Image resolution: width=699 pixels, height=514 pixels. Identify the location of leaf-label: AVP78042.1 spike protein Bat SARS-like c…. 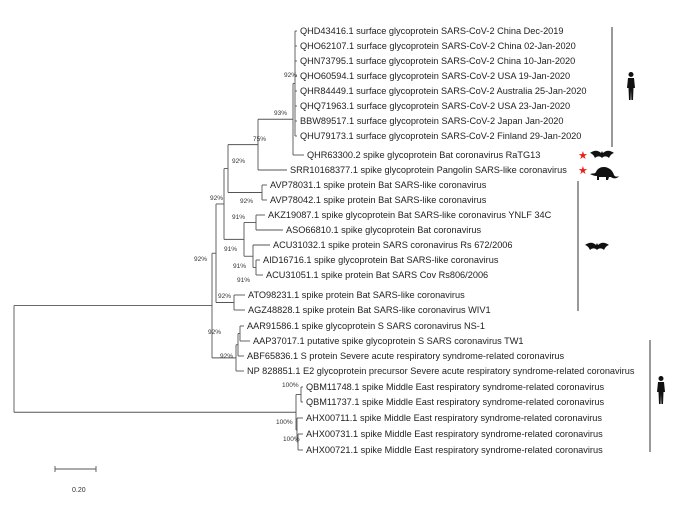
(378, 200).